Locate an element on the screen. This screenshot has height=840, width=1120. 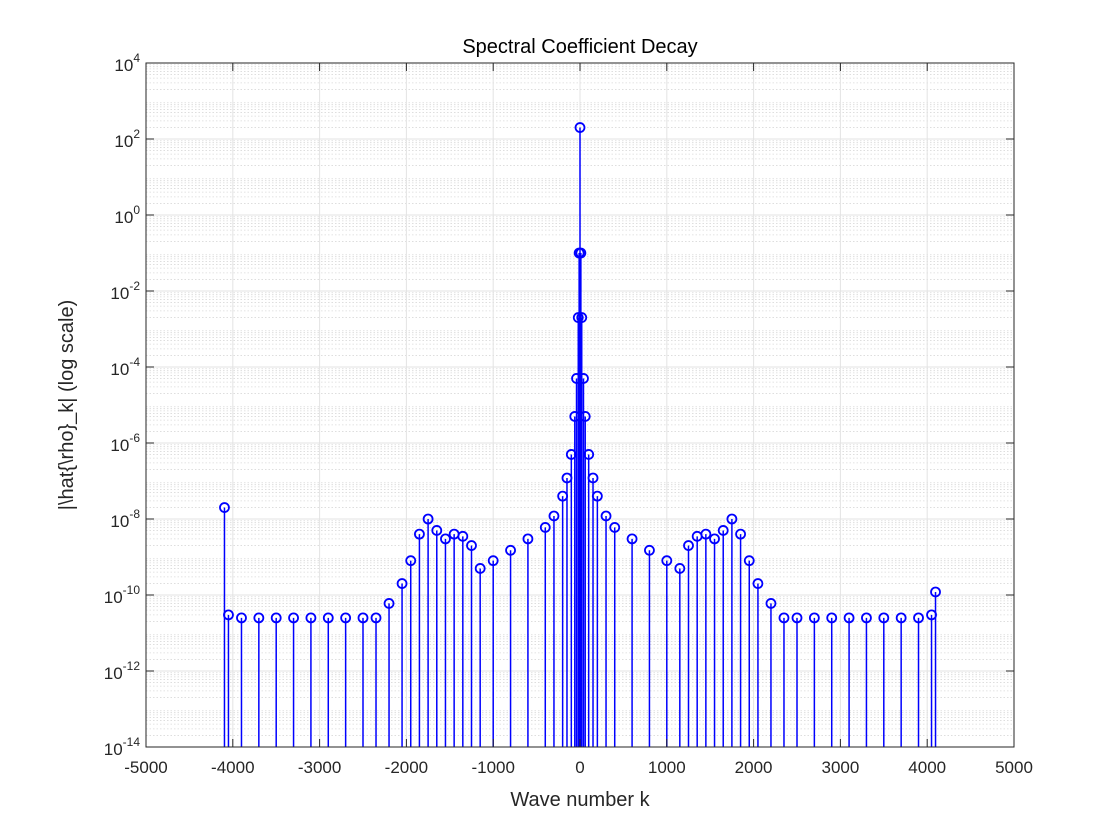
y-tick-labels: 10⁻¹⁴ 10⁻¹² 10⁻¹⁰ 10⁻⁸ 10⁻⁶ 10⁻⁴ 10⁻² 10⁰ 10² 10⁴ is located at coordinates (122, 405).